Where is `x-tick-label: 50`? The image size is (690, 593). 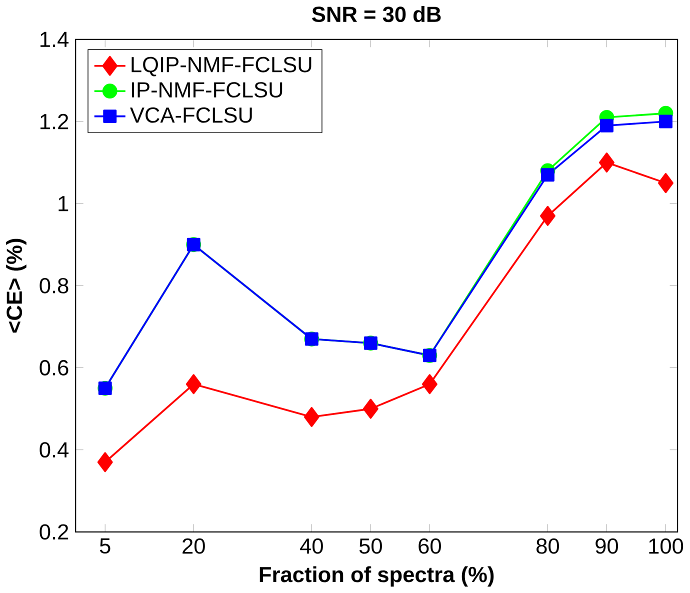
x-tick-label: 50 is located at coordinates (370, 546).